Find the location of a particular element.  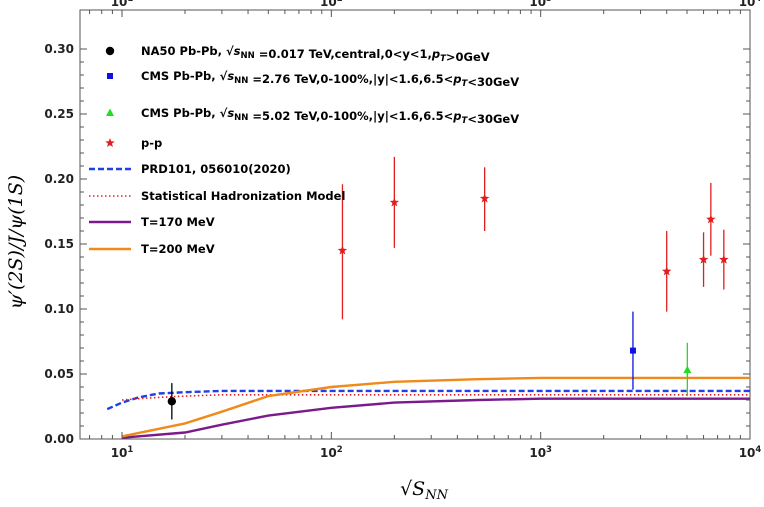

x-tick-label-bottom: 10³ is located at coordinates (540, 452).